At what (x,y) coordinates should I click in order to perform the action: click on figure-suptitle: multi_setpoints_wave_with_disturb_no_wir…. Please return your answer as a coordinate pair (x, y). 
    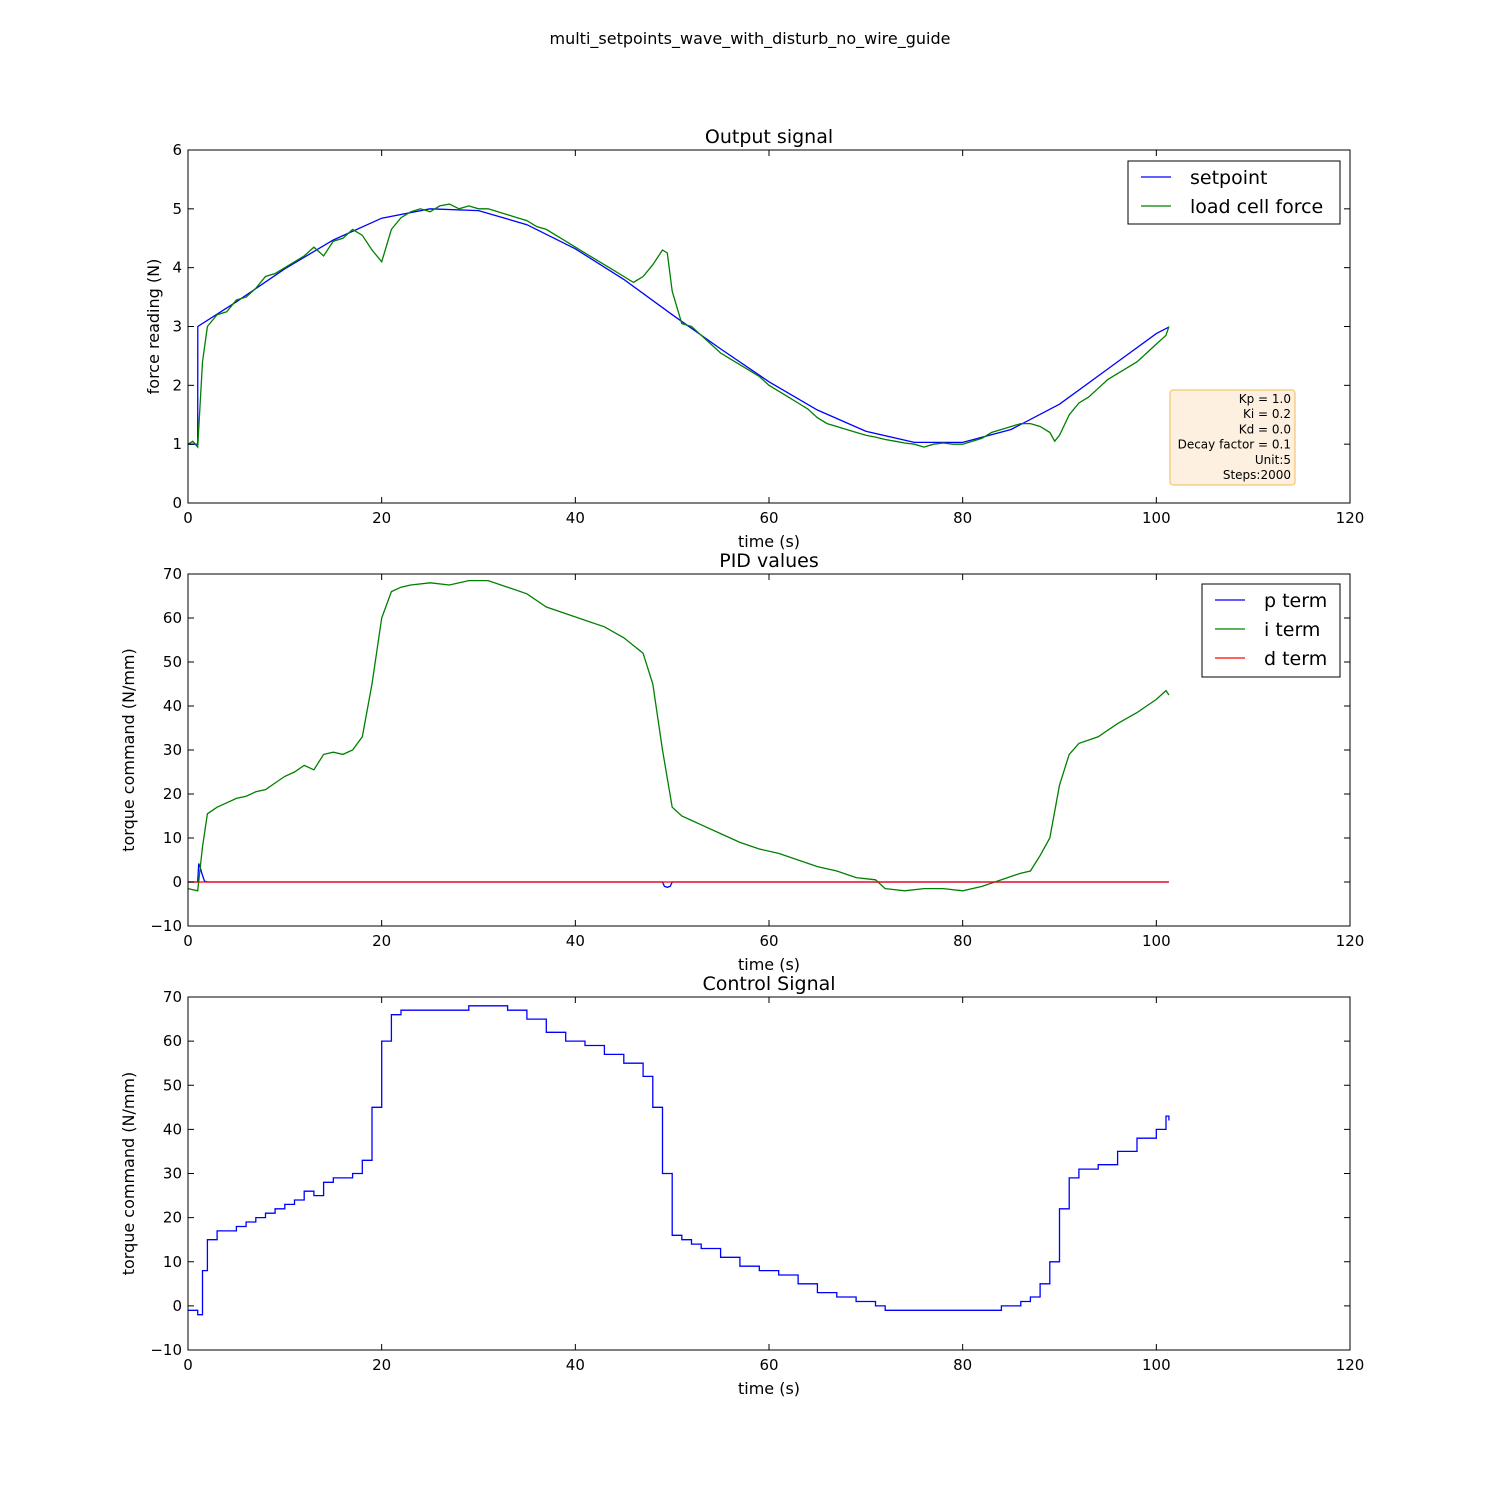
    Looking at the image, I should click on (750, 39).